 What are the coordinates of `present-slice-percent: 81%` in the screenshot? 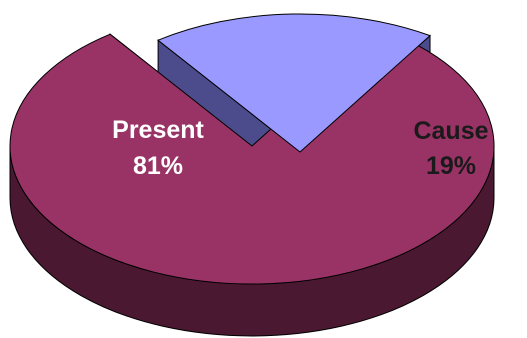 It's located at (158, 166).